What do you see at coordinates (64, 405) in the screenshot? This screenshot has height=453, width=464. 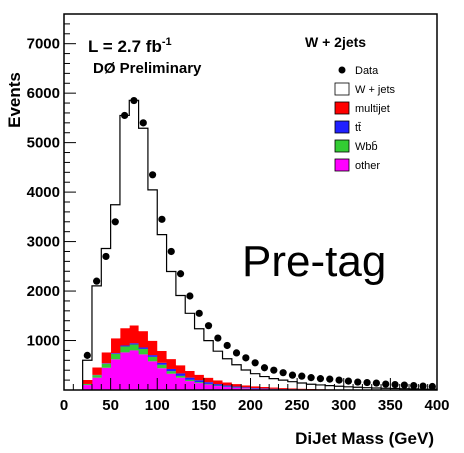 I see `x-tick-label-0: 0` at bounding box center [64, 405].